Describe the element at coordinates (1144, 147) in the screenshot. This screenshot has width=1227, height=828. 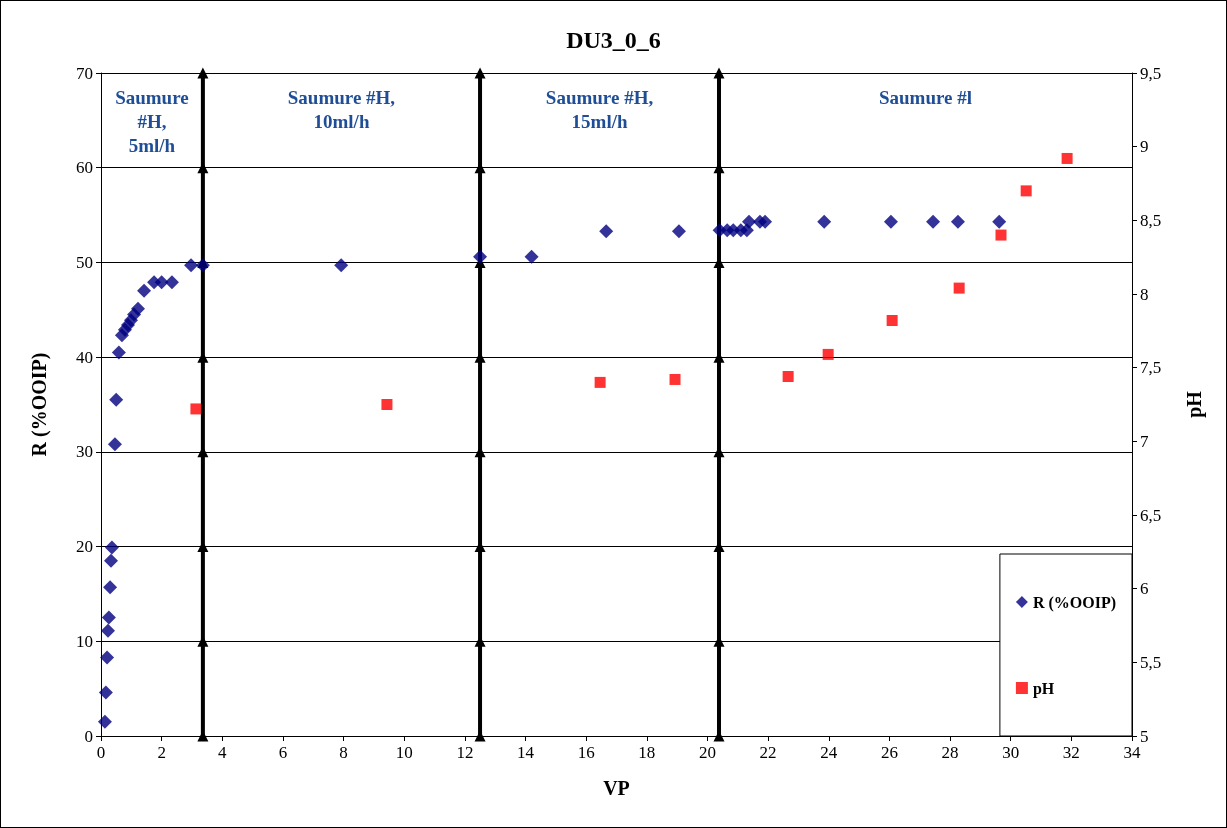
I see `y2-tick-label: 9` at that location.